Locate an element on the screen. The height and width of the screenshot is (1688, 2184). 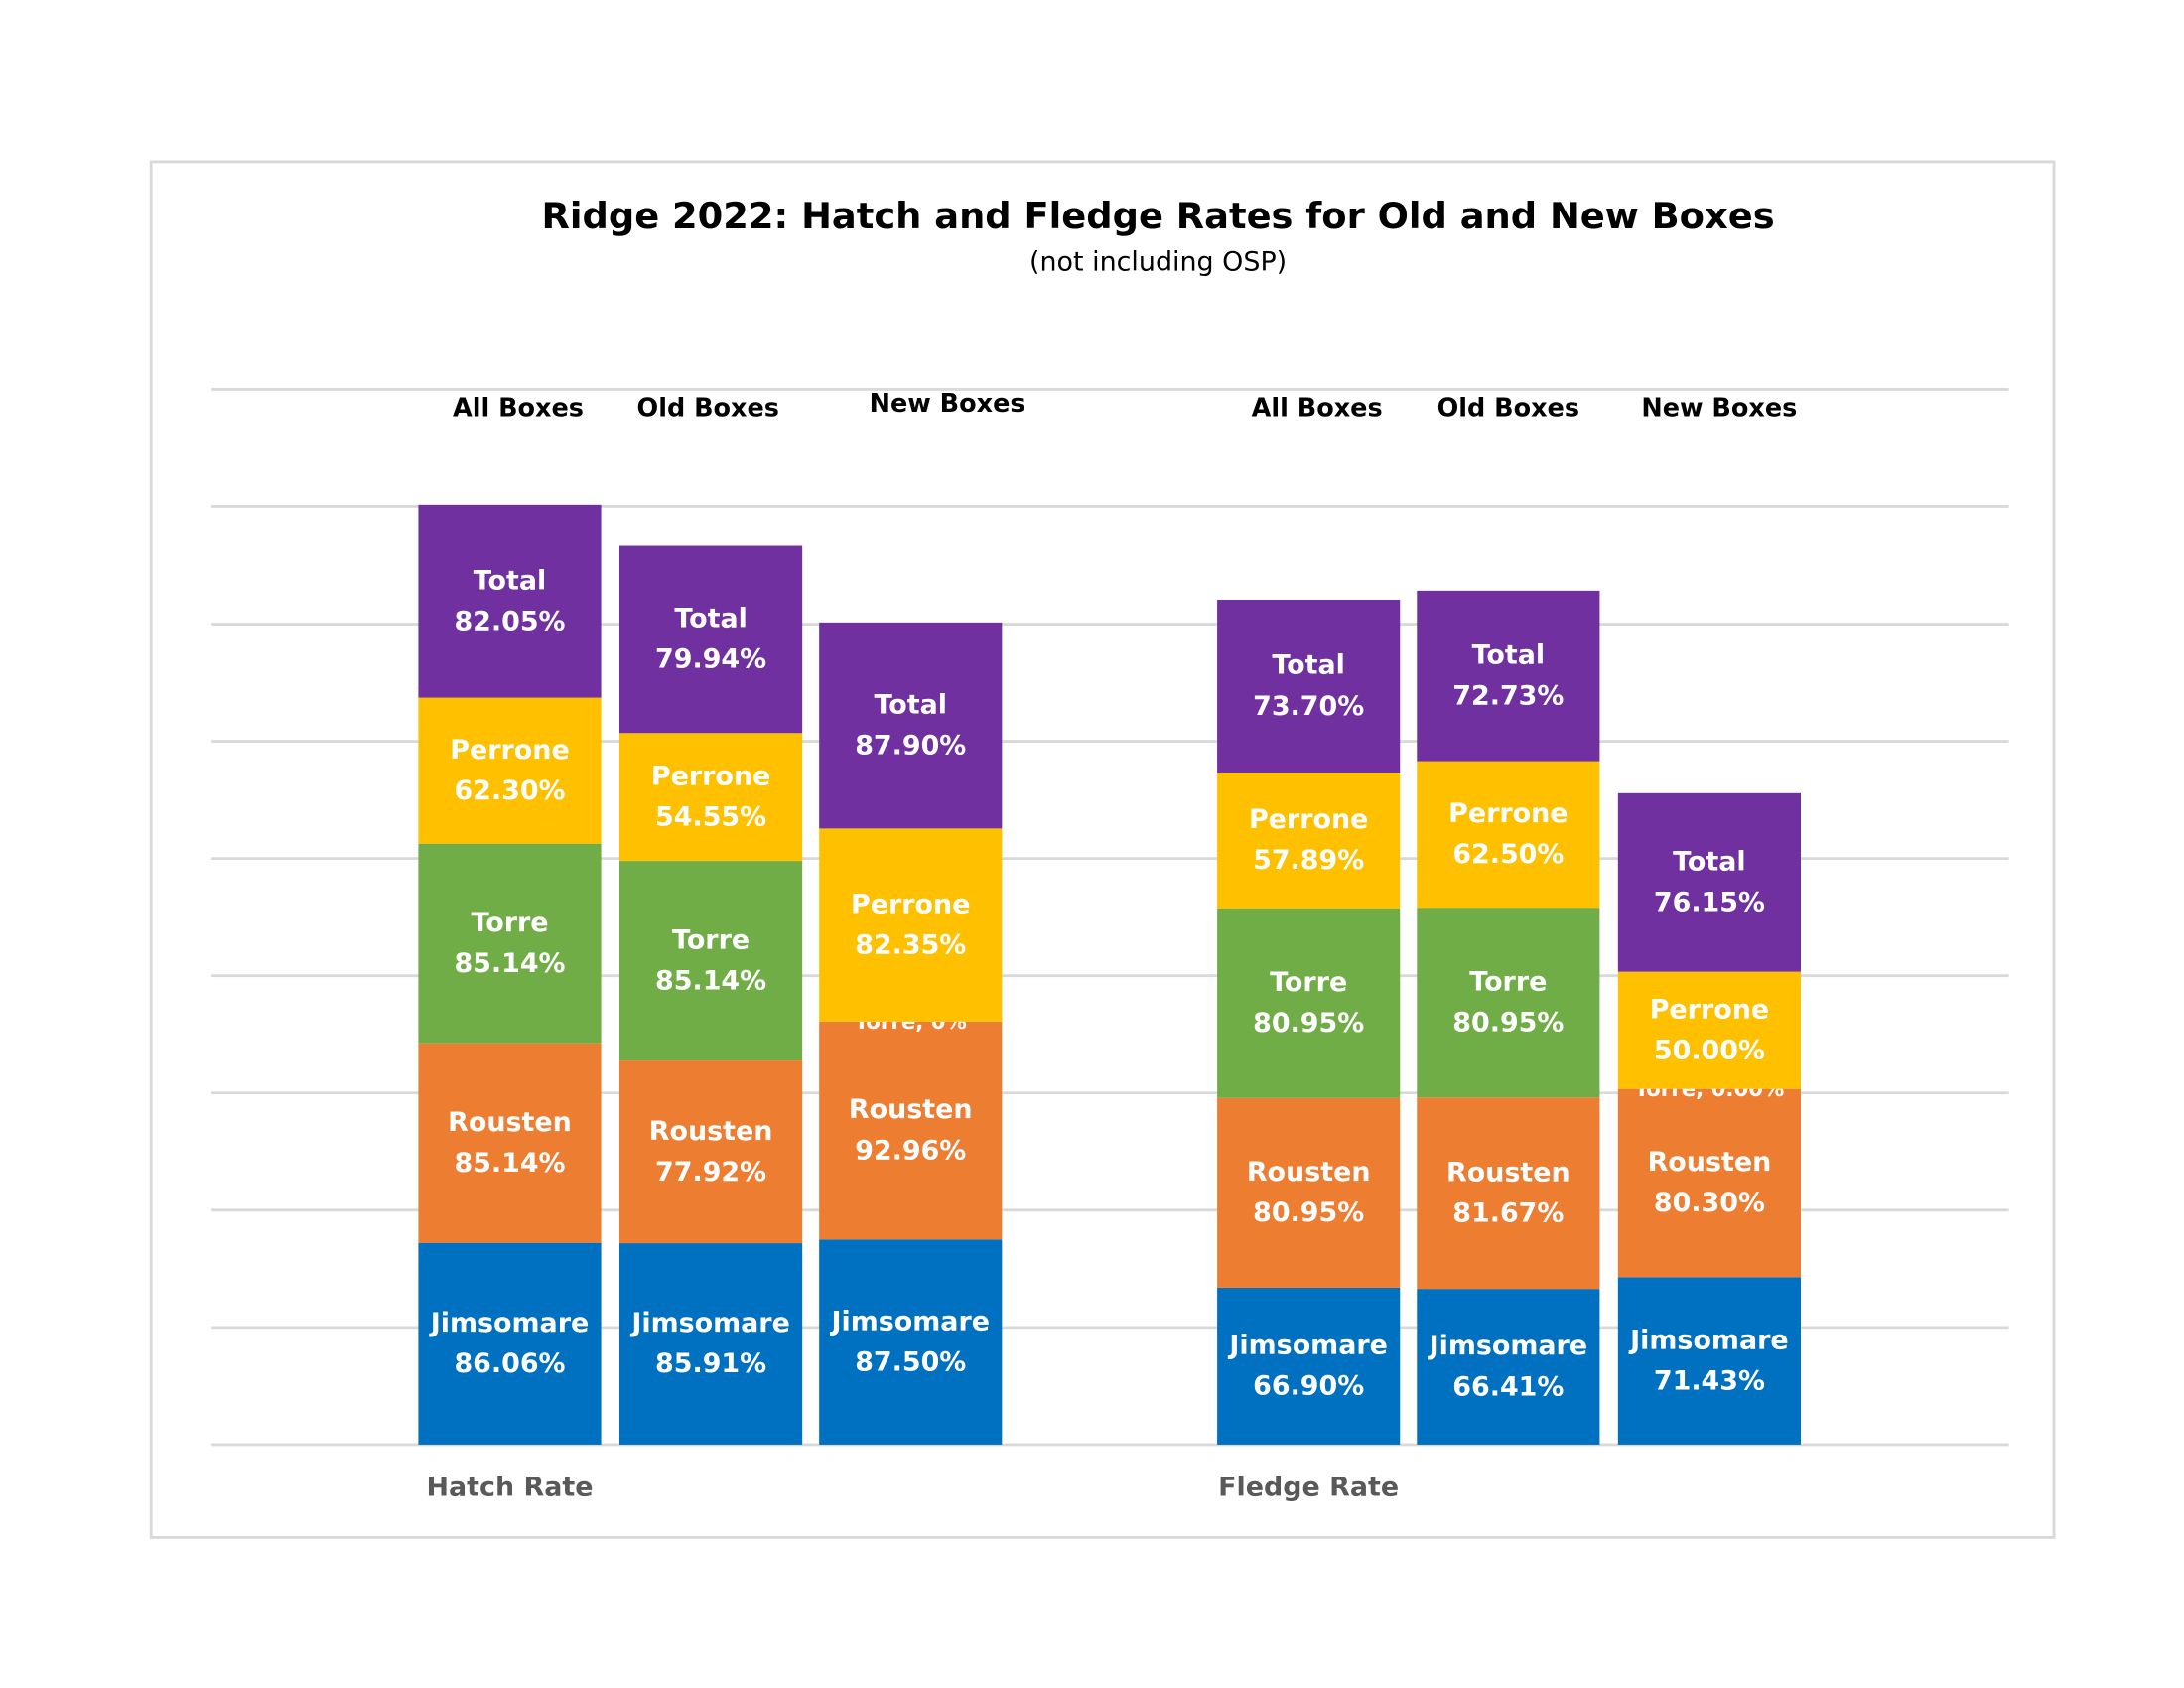
data-label: 81.67% is located at coordinates (1508, 1212).